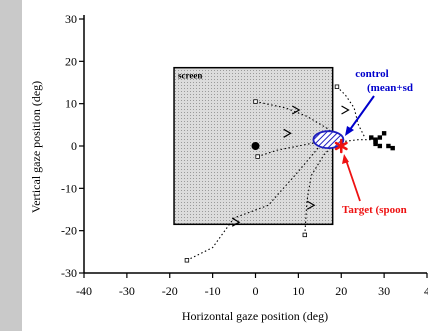 This screenshot has width=428, height=331. Describe the element at coordinates (69, 188) in the screenshot. I see `y-tick-label: -10` at that location.